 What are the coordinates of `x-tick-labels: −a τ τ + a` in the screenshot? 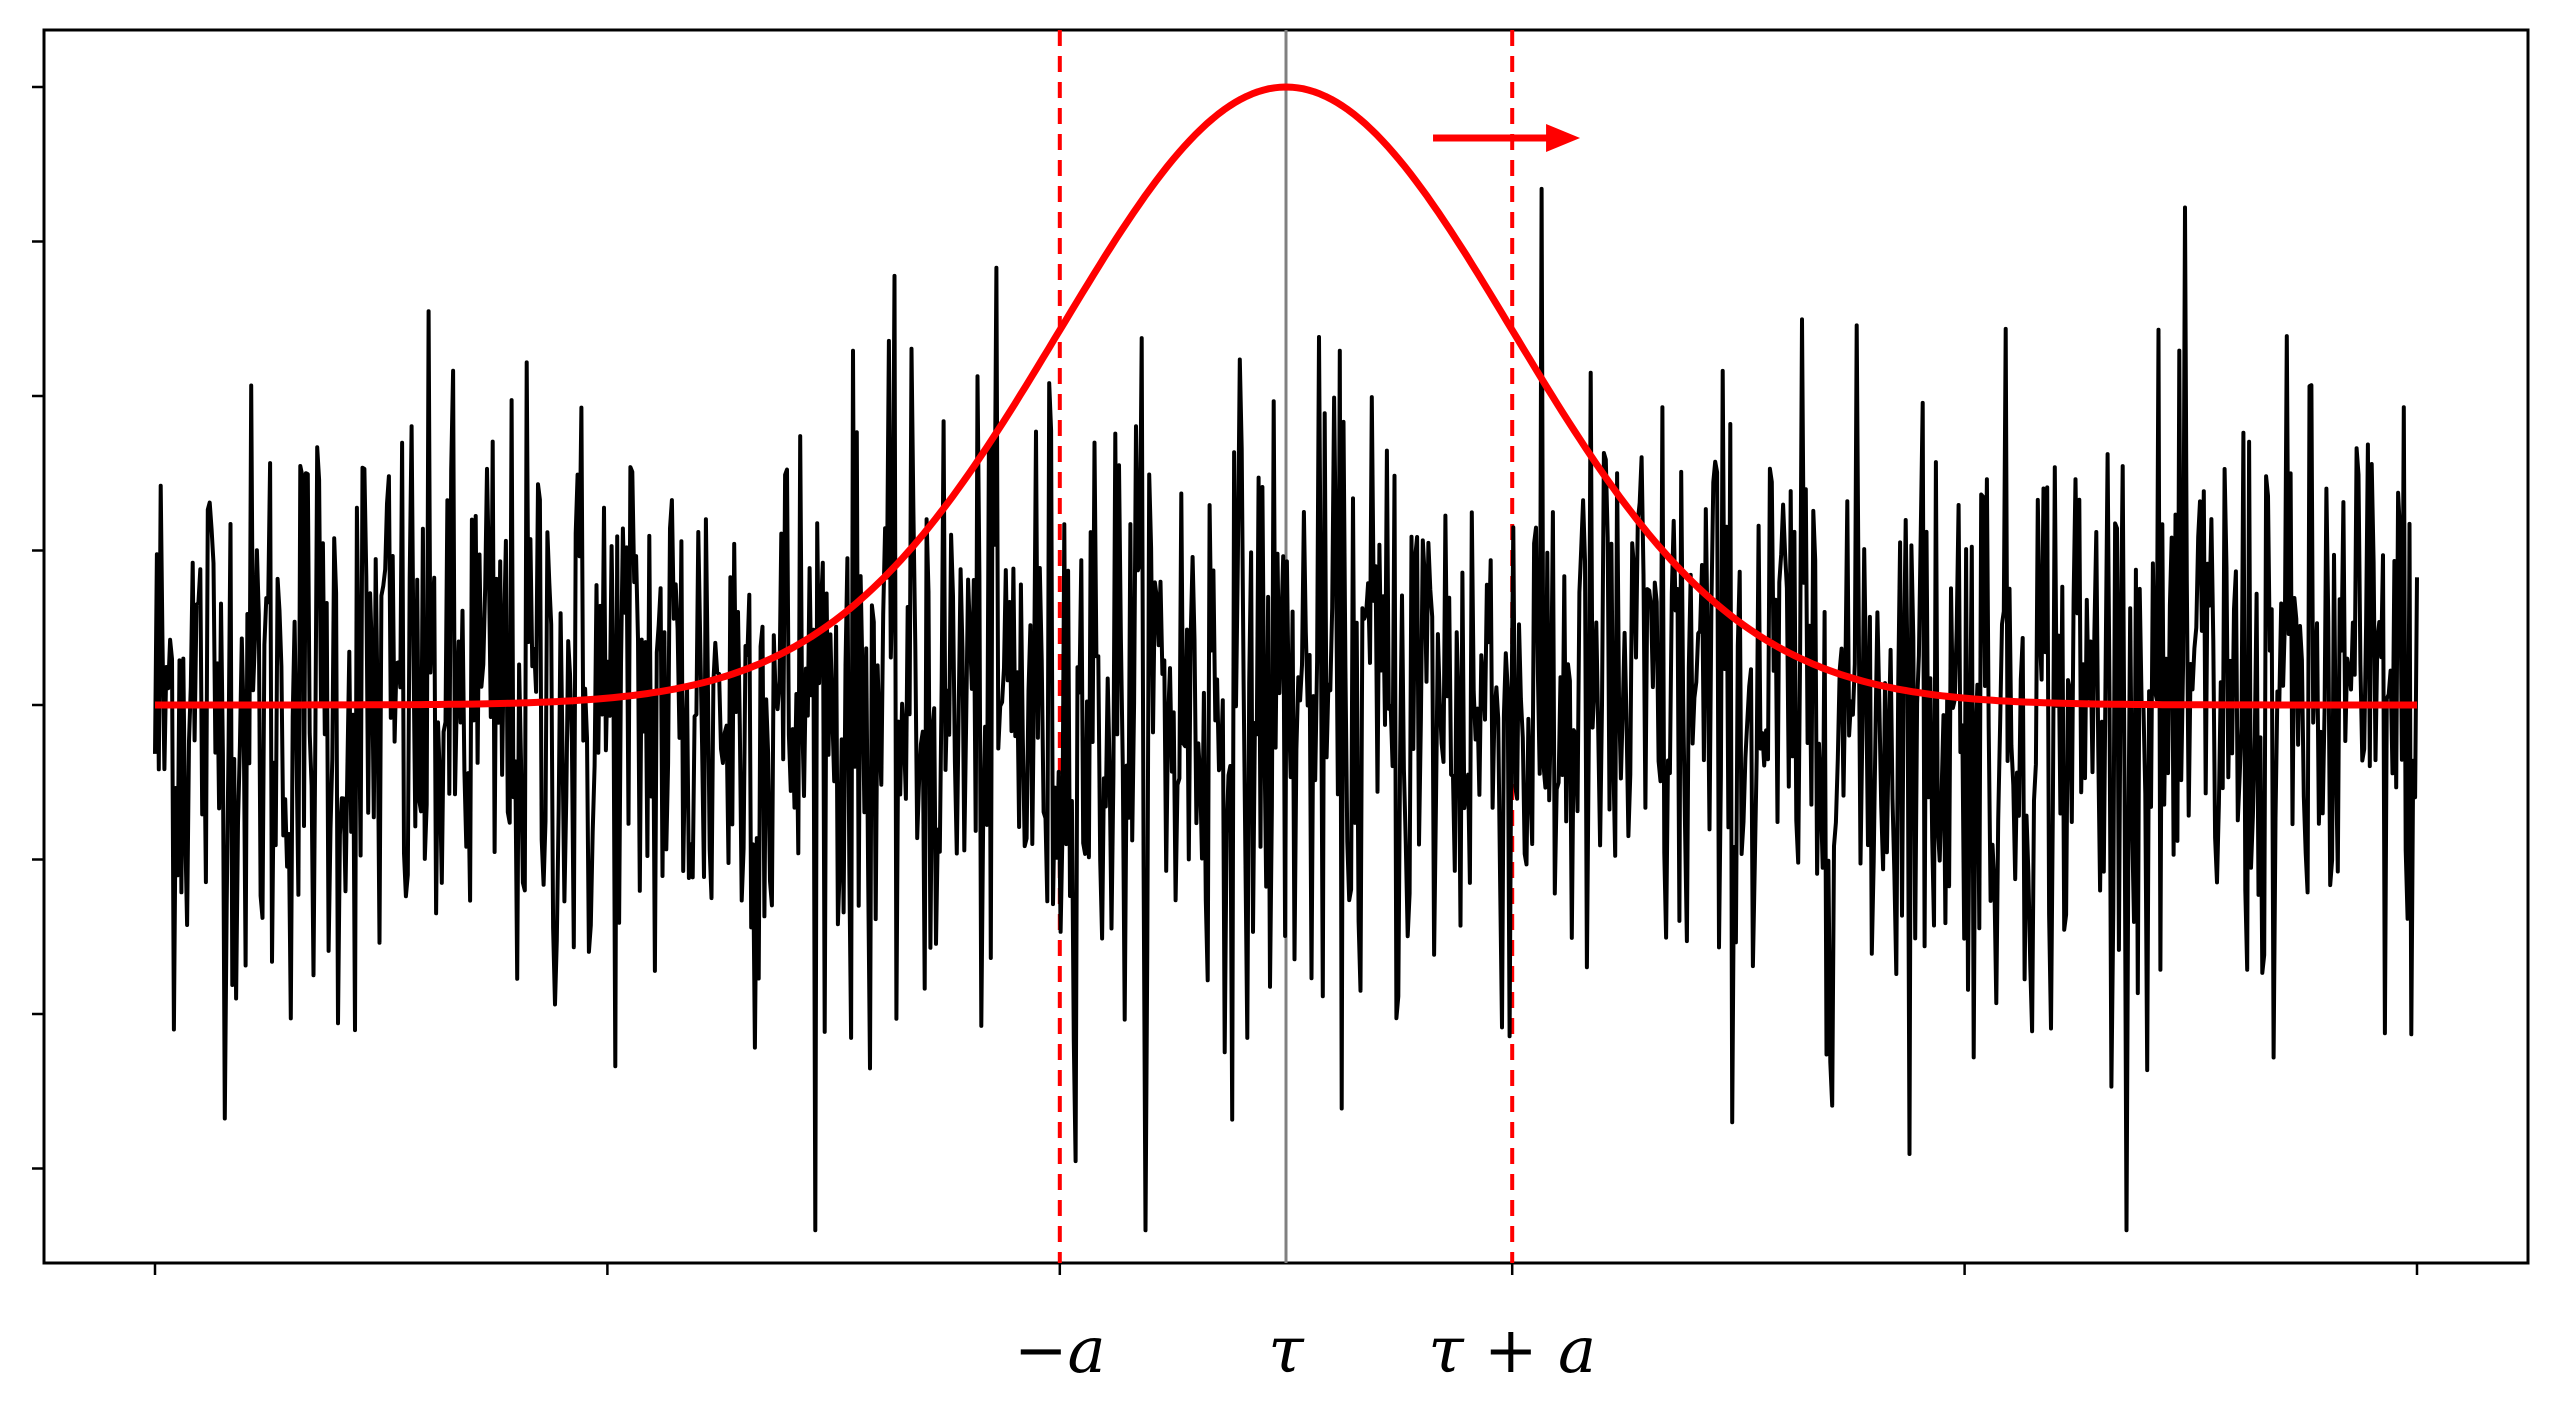 It's located at (1305, 1351).